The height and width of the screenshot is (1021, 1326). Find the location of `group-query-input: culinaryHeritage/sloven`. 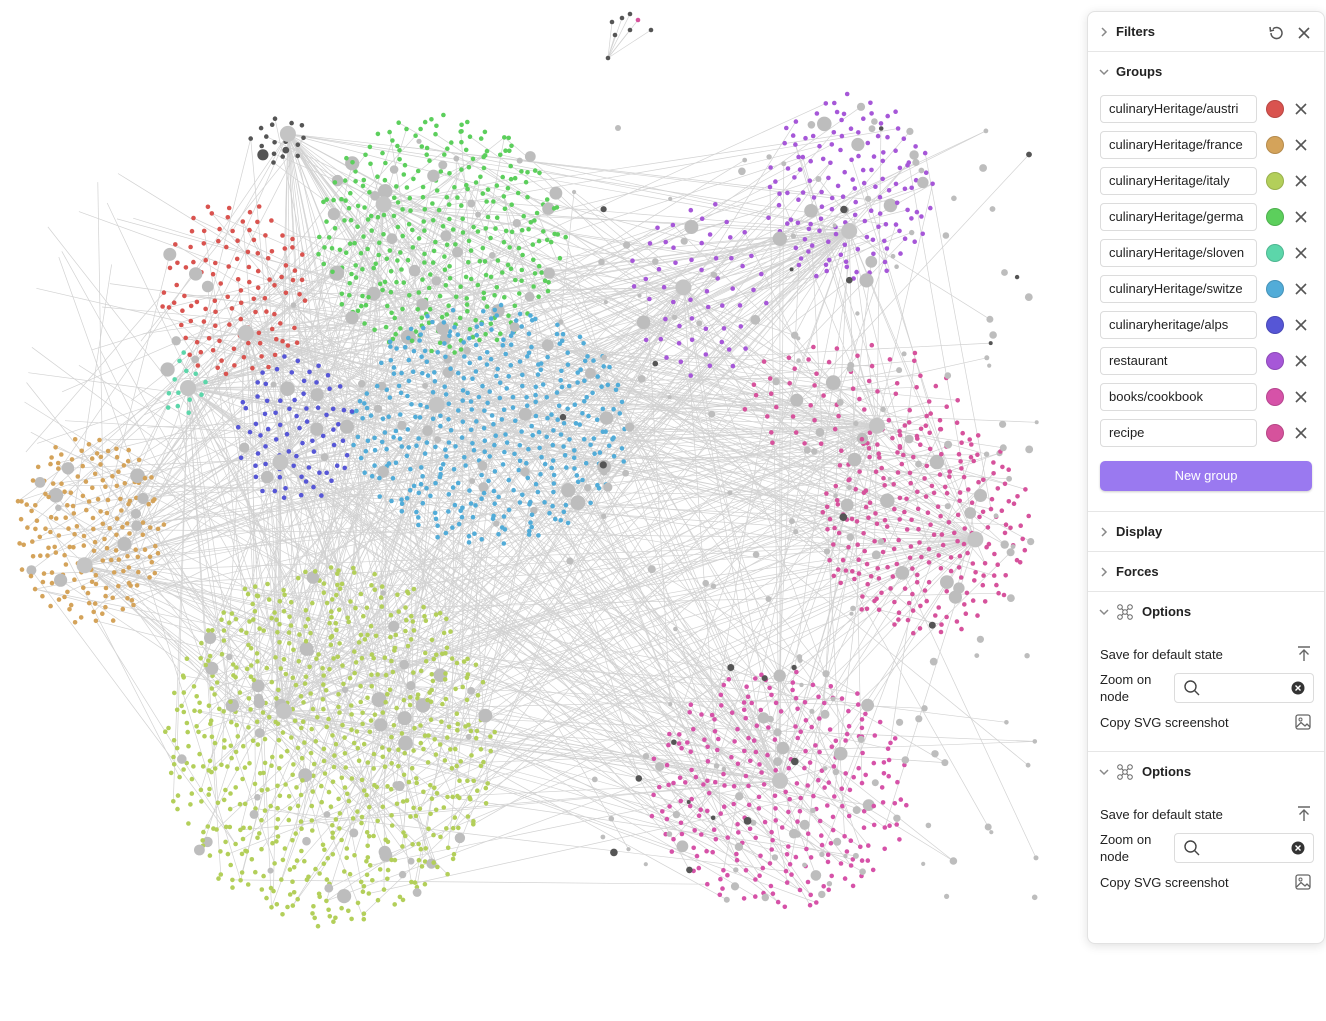

group-query-input: culinaryHeritage/sloven is located at coordinates (1178, 253).